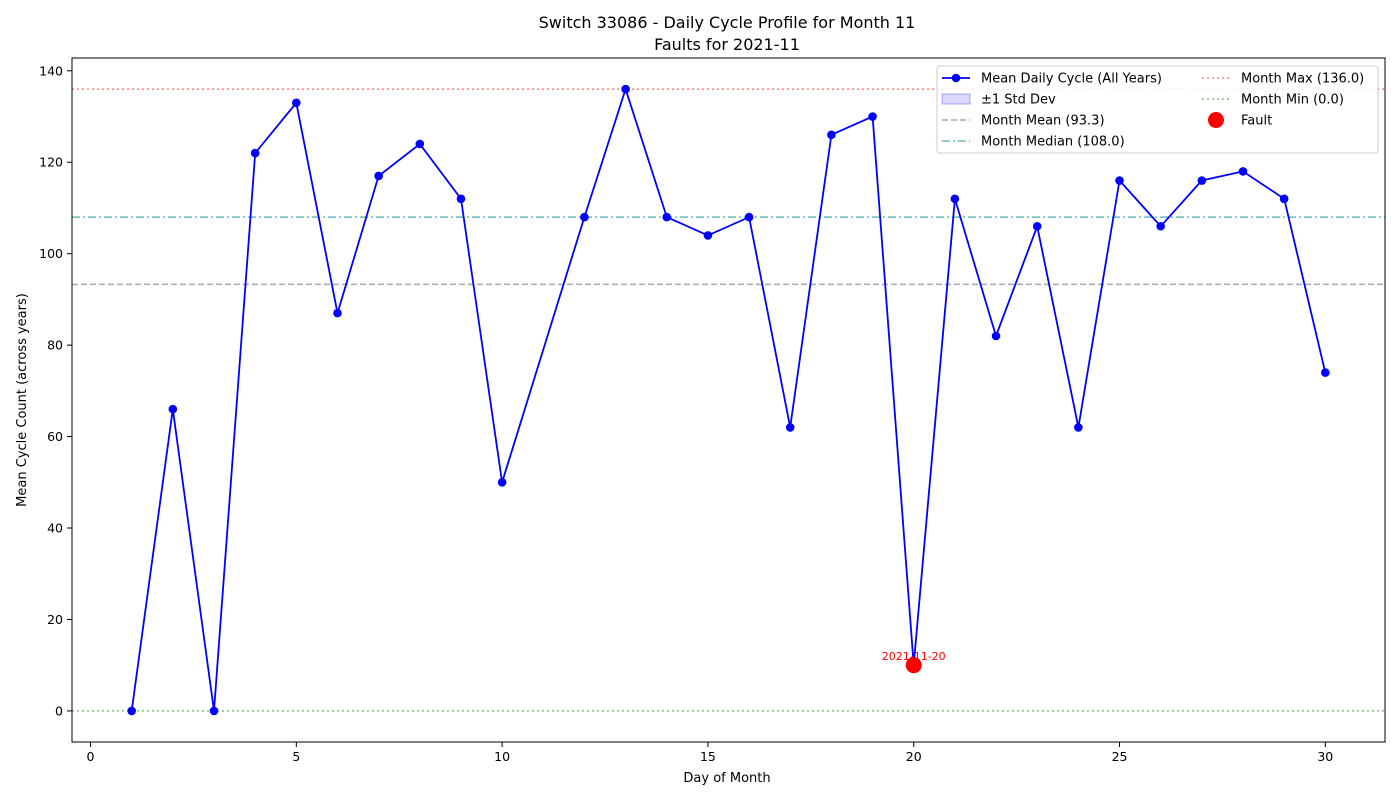 Image resolution: width=1400 pixels, height=800 pixels. I want to click on legend-entry-label: Month Mean (93.3), so click(1043, 121).